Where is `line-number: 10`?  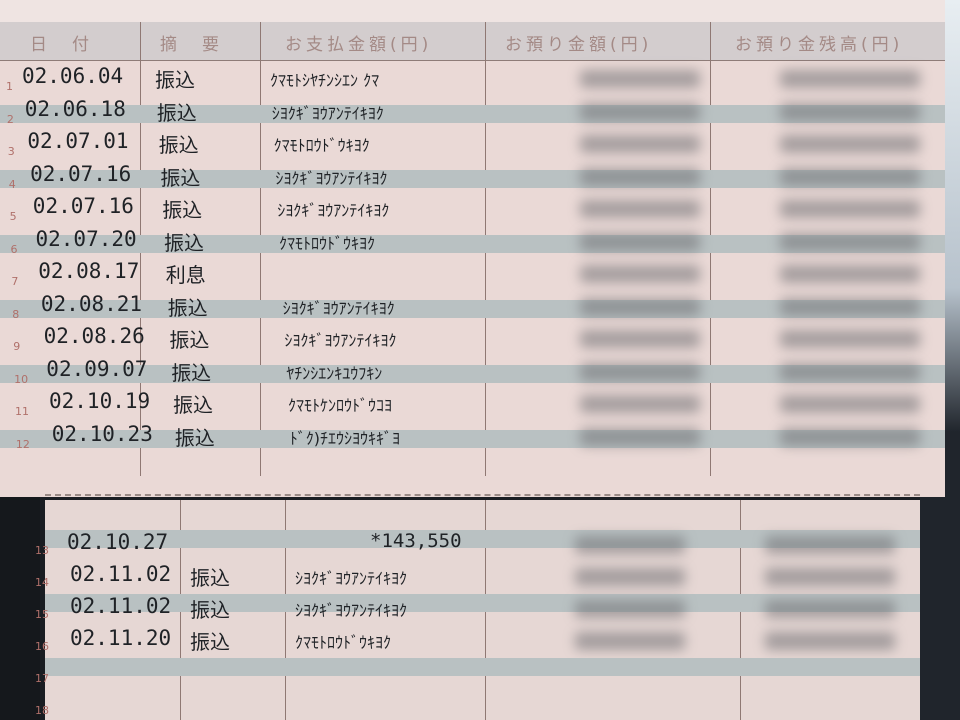 line-number: 10 is located at coordinates (21, 379).